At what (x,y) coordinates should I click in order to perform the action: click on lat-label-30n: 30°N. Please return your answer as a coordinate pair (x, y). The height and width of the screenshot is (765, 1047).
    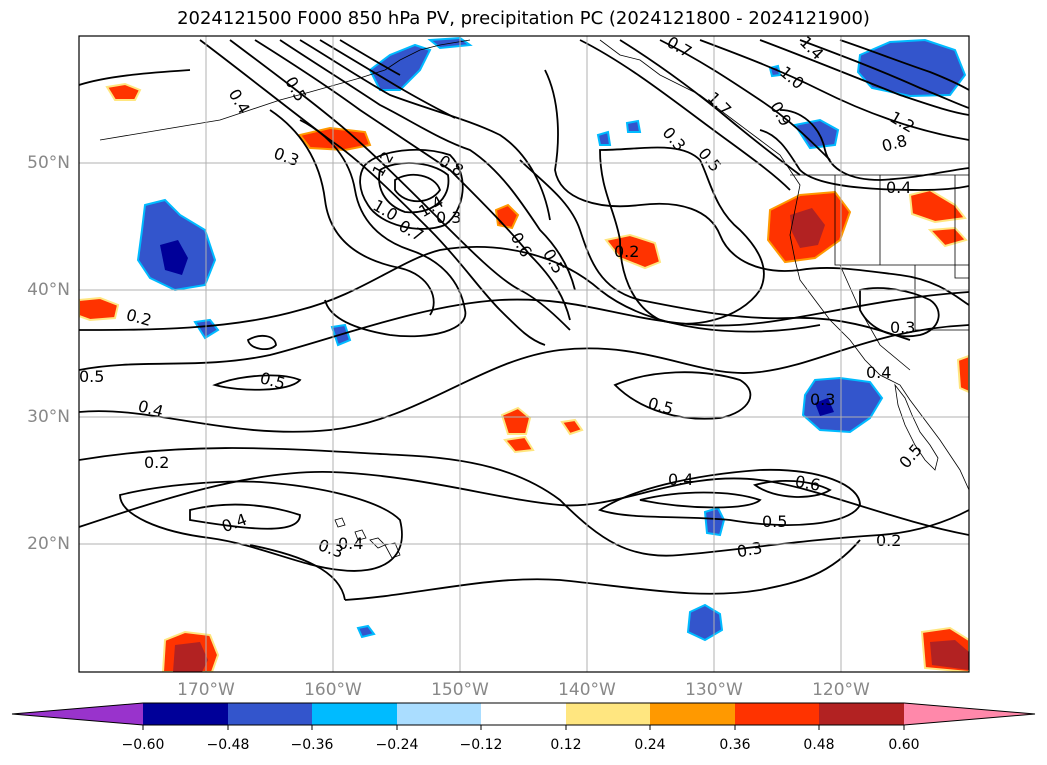
    Looking at the image, I should click on (48, 417).